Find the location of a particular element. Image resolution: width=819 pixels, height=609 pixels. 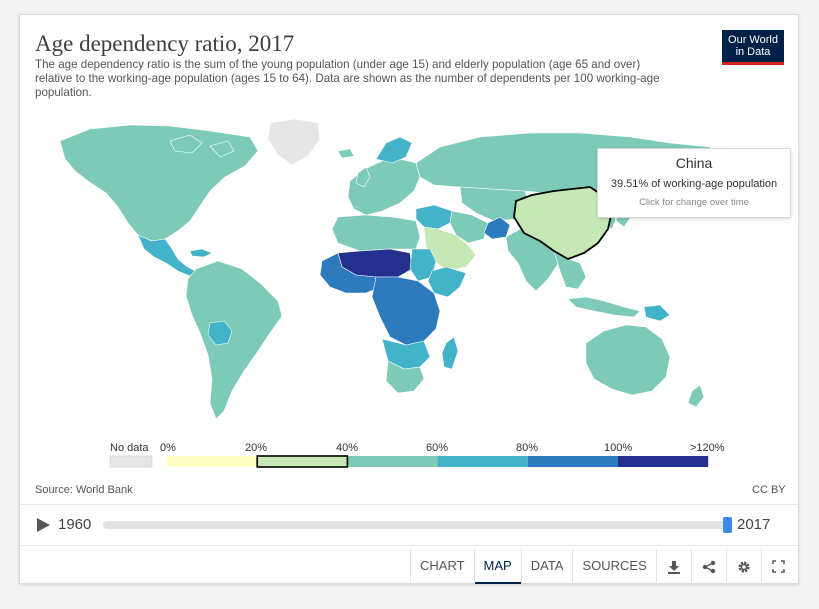

map-region-bolivia is located at coordinates (220, 333).